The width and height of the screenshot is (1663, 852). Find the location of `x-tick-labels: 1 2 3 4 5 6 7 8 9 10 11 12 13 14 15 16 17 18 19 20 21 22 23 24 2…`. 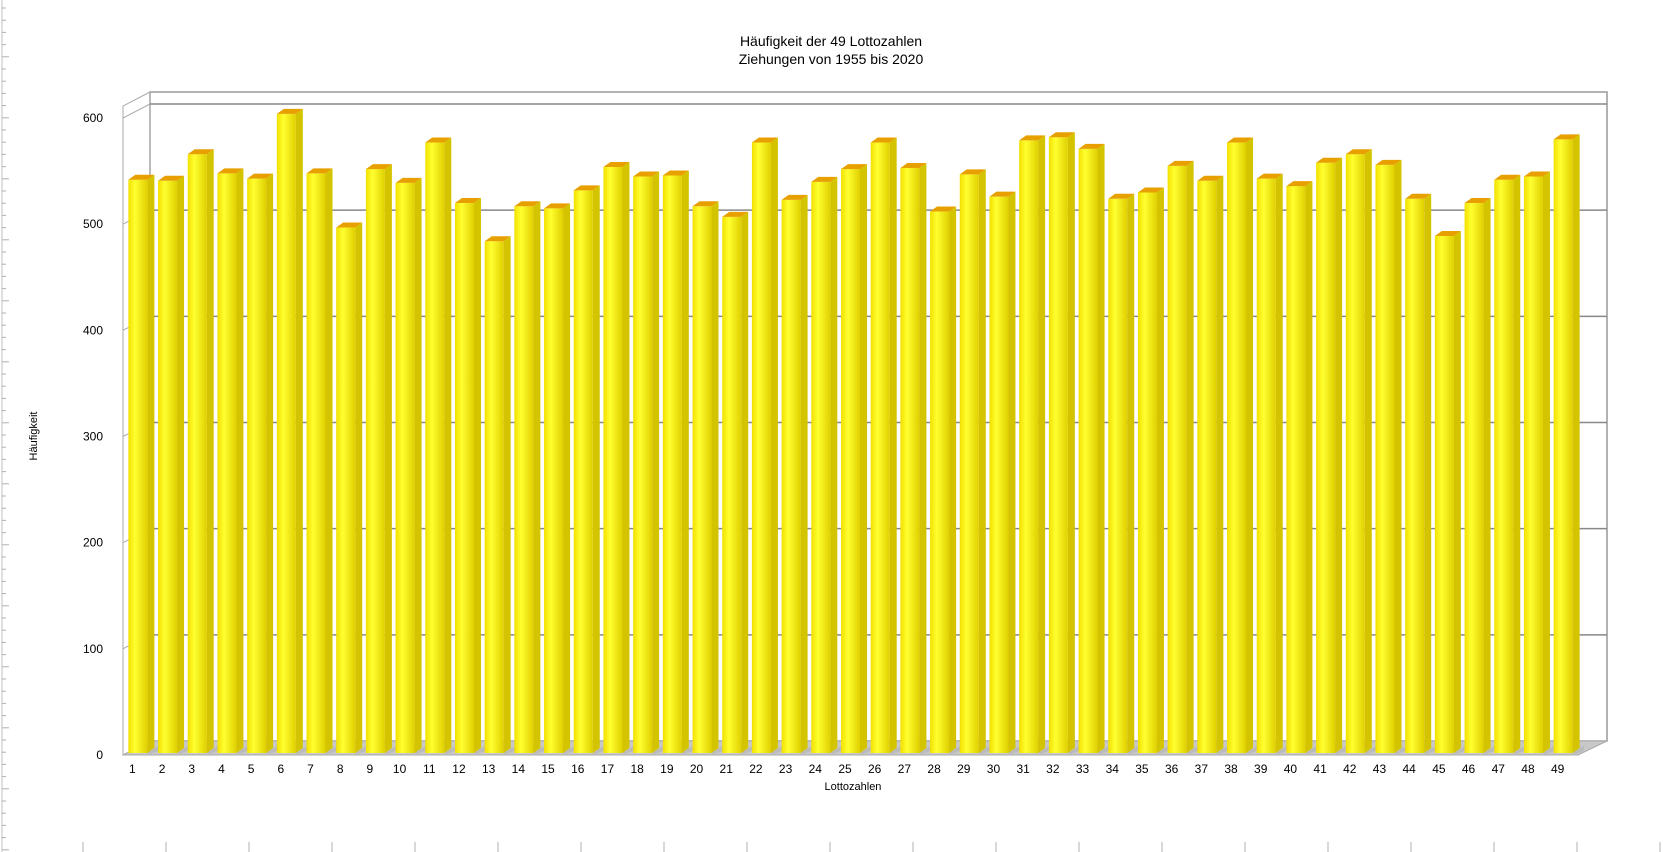

x-tick-labels: 1 2 3 4 5 6 7 8 9 10 11 12 13 14 15 16 17 18 19 20 21 22 23 24 2… is located at coordinates (847, 769).